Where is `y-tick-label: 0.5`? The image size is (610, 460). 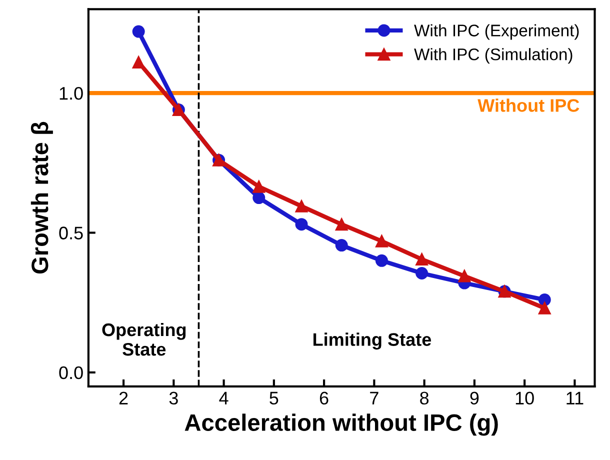
y-tick-label: 0.5 is located at coordinates (71, 233).